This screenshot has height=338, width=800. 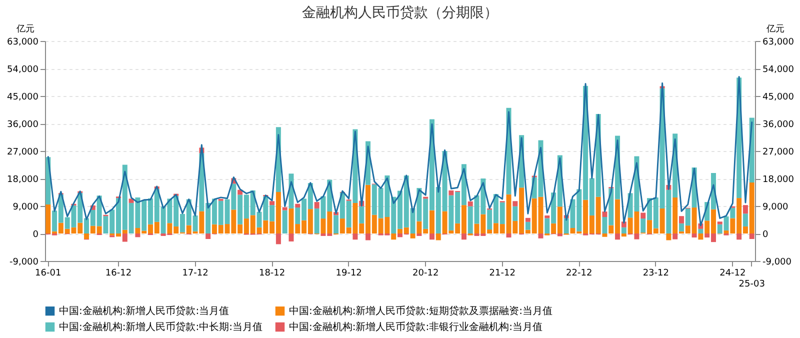 What do you see at coordinates (579, 273) in the screenshot?
I see `x-tick-label: 22-12` at bounding box center [579, 273].